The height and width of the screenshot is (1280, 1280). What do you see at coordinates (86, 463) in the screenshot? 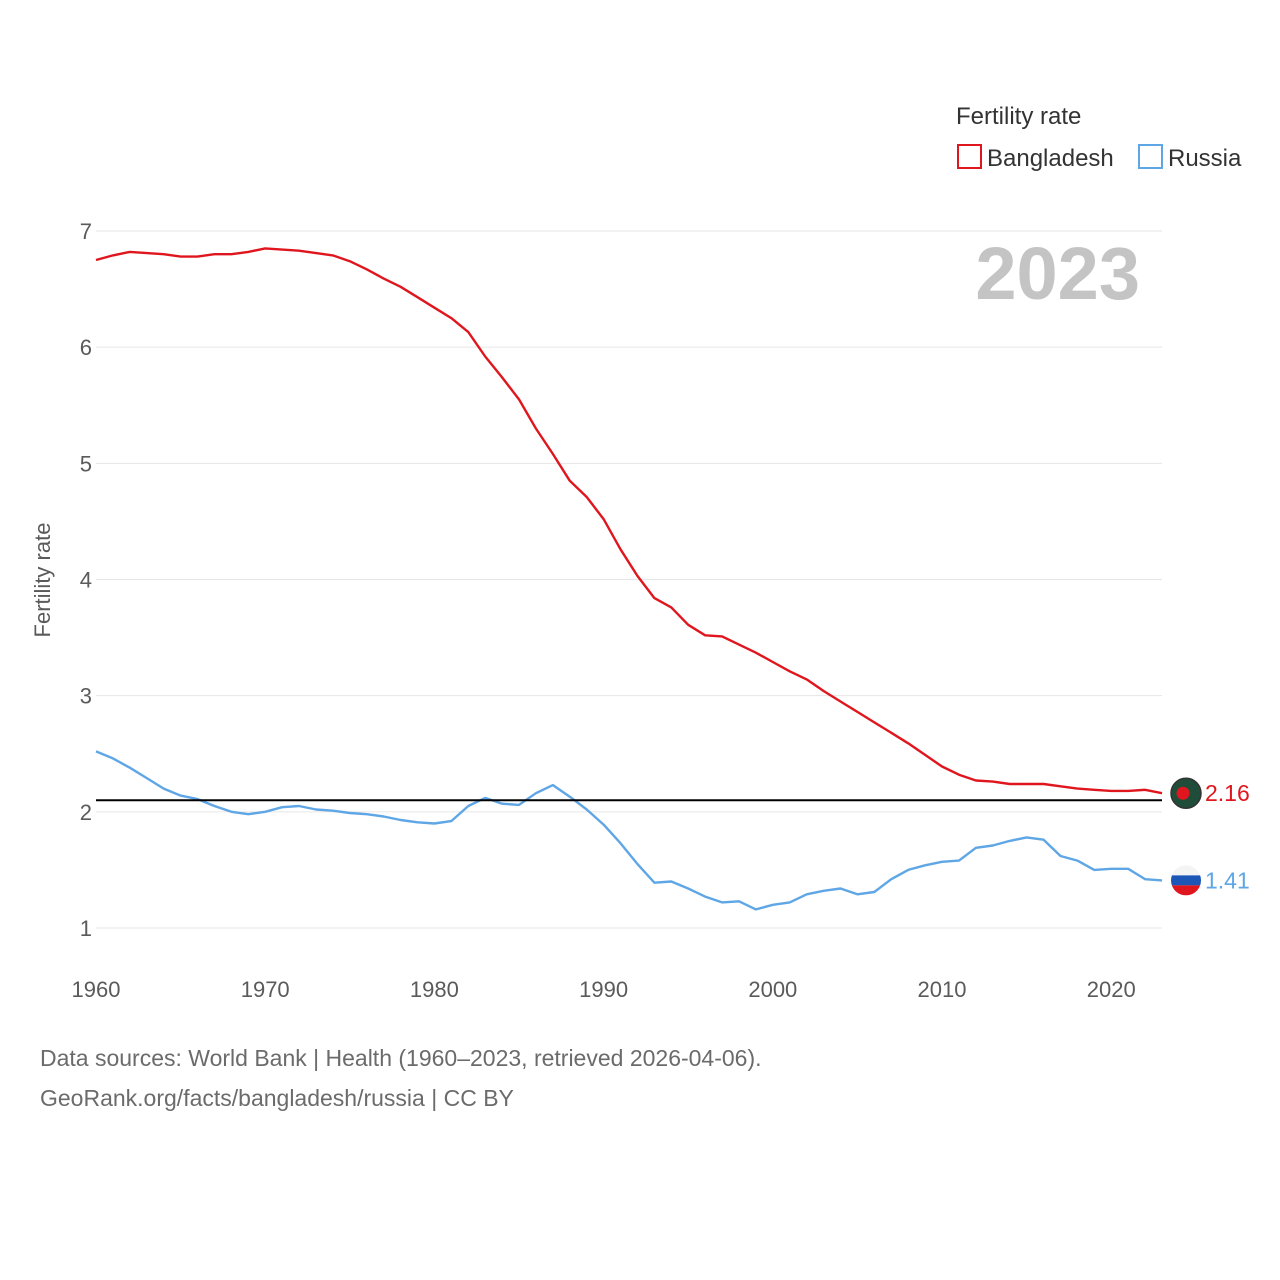
I see `y-tick-label: 5` at bounding box center [86, 463].